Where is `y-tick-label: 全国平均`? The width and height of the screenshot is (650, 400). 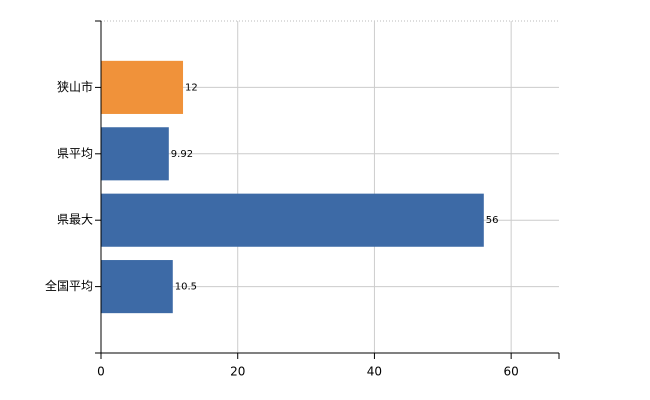
y-tick-label: 全国平均 is located at coordinates (69, 285).